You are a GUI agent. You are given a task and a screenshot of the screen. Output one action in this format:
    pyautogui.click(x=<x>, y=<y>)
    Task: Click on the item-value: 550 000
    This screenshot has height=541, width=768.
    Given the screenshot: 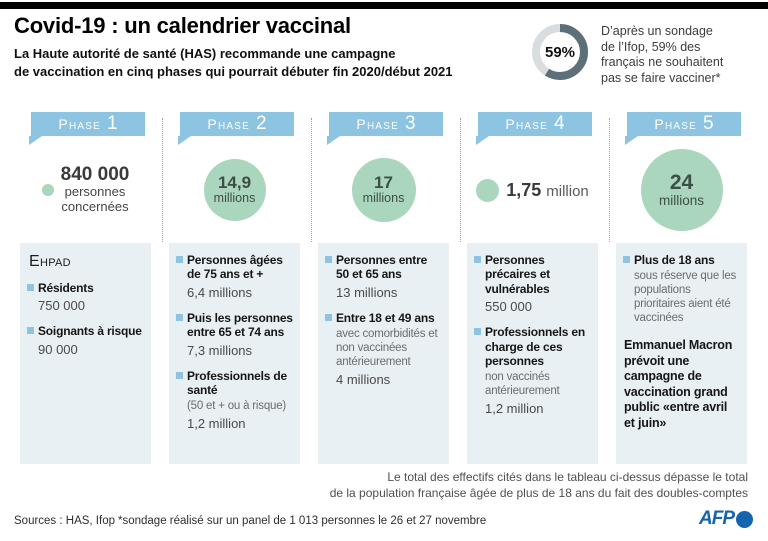 What is the action you would take?
    pyautogui.click(x=508, y=307)
    